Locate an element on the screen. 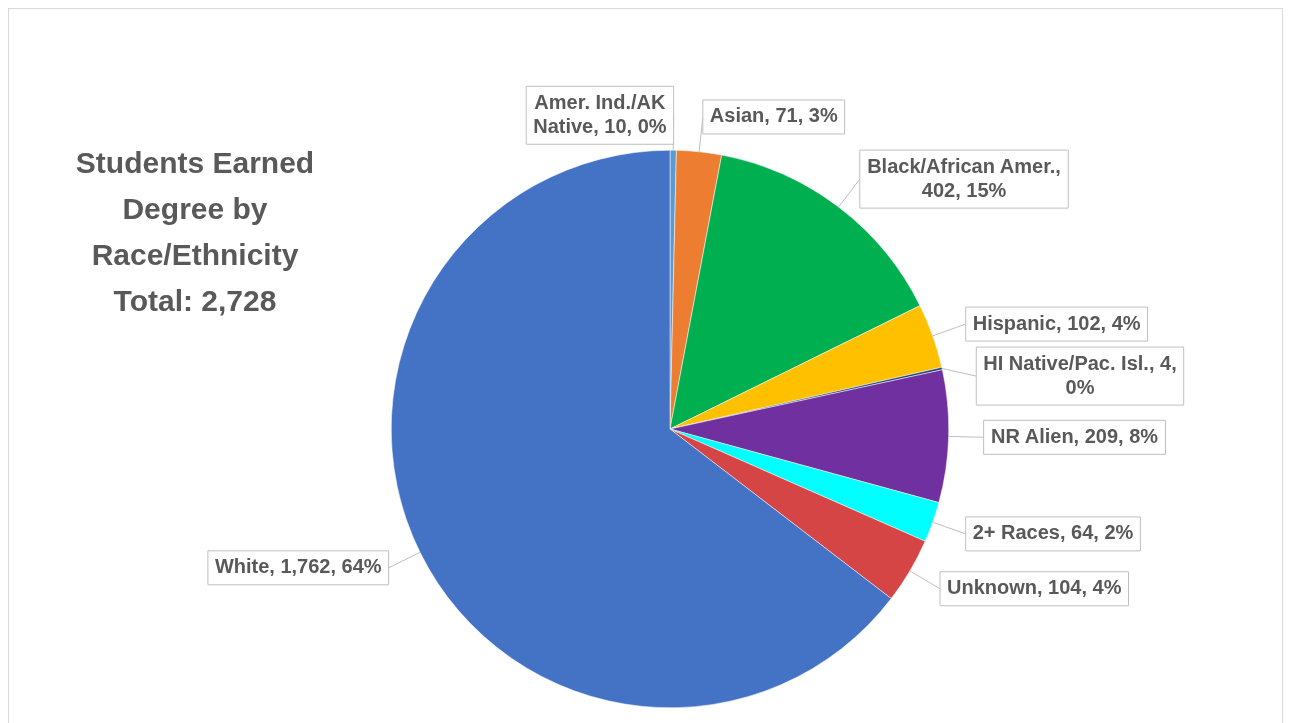 The image size is (1291, 723). slice-label: HI Native/Pac. Isl., 4, 0% is located at coordinates (1080, 374).